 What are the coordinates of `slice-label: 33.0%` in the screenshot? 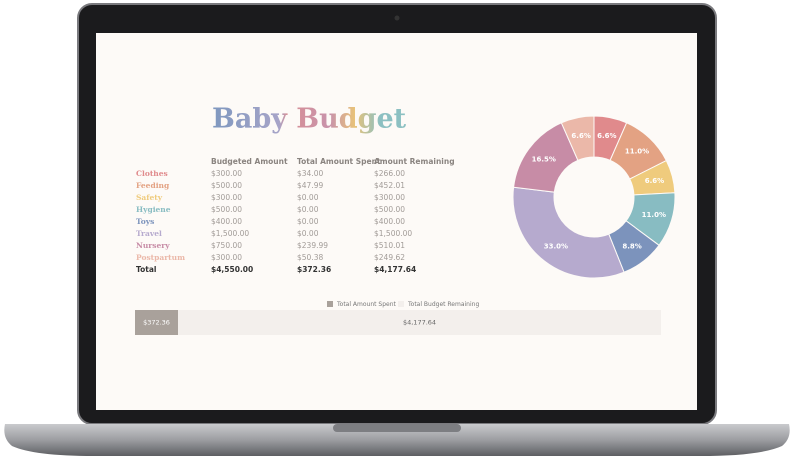 It's located at (556, 247).